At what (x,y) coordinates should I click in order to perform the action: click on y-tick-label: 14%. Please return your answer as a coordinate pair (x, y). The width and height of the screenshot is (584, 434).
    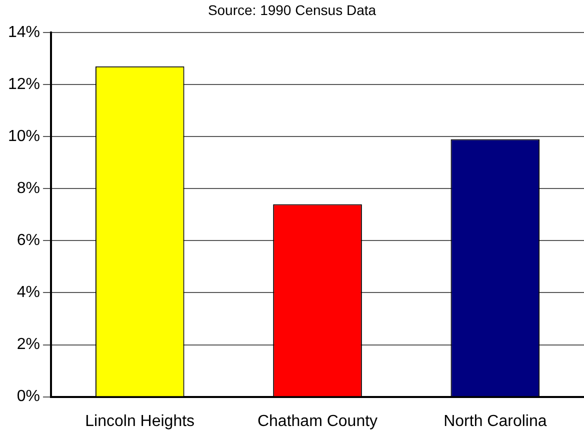
    Looking at the image, I should click on (24, 33).